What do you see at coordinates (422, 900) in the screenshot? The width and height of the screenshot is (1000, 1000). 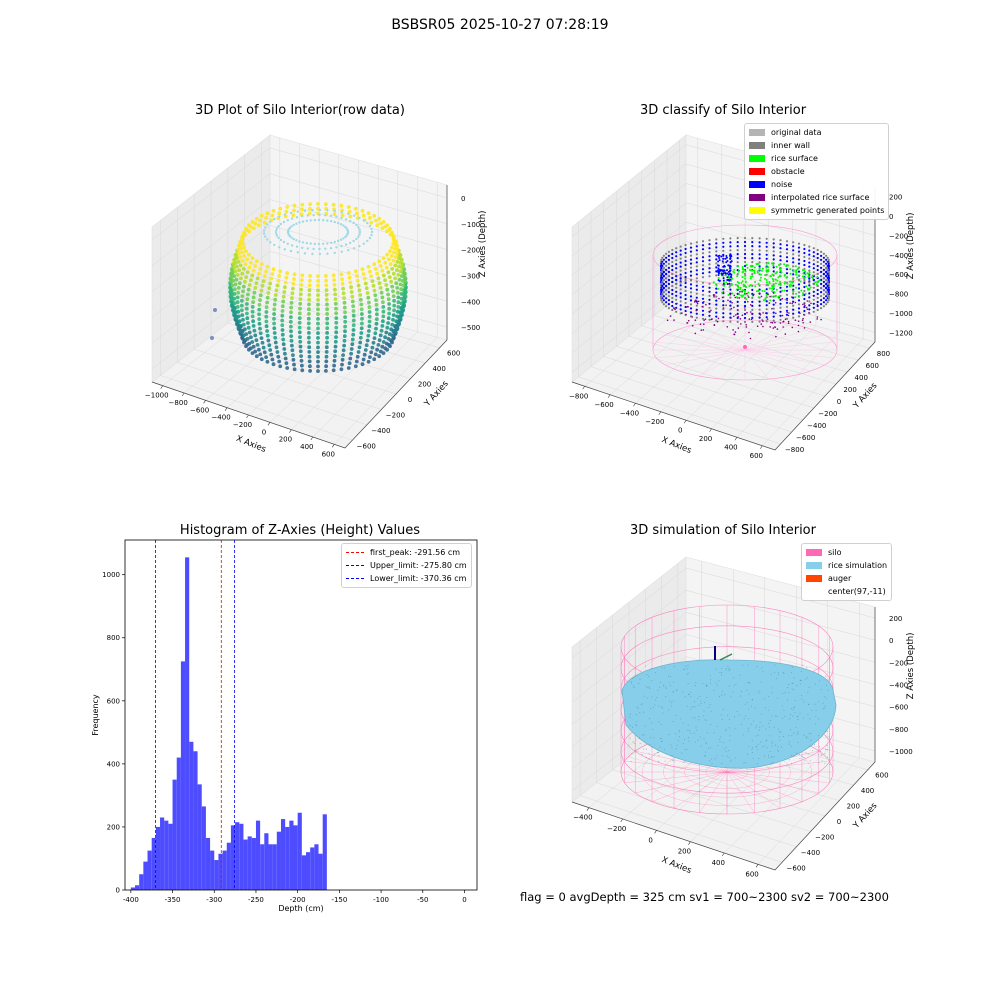 I see `x-tick-label: -50` at bounding box center [422, 900].